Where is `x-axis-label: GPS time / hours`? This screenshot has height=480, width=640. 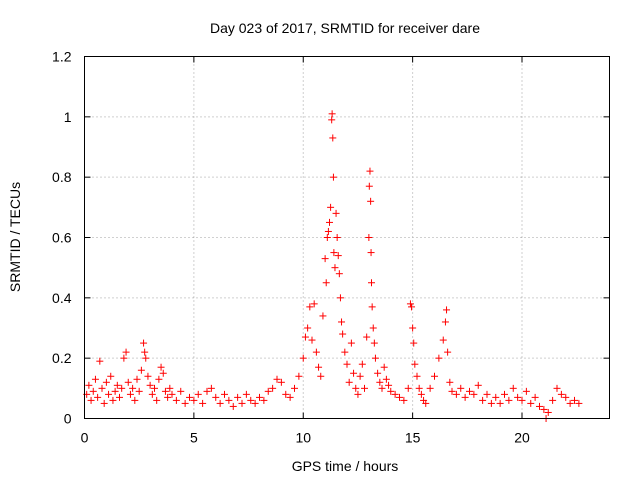
x-axis-label: GPS time / hours is located at coordinates (345, 466).